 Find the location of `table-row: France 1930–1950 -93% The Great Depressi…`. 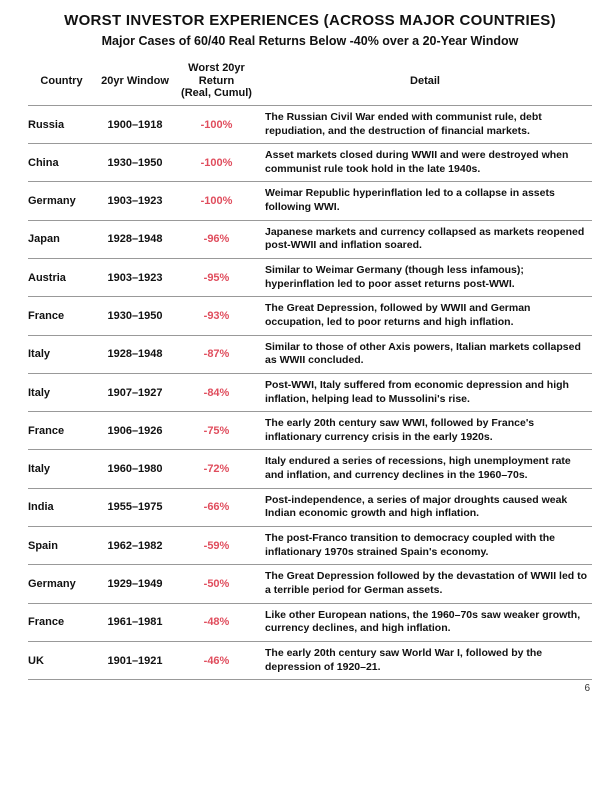

table-row: France 1930–1950 -93% The Great Depressi… is located at coordinates (310, 316).